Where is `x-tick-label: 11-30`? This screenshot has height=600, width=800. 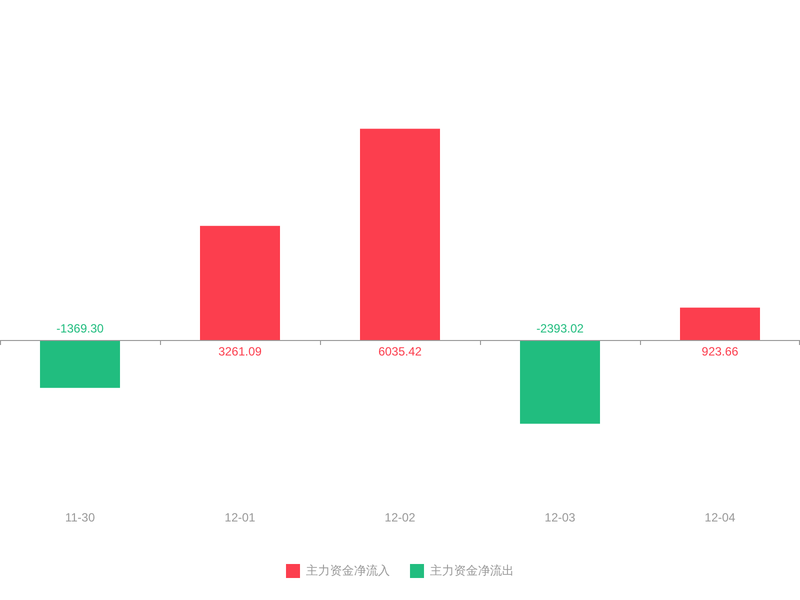
x-tick-label: 11-30 is located at coordinates (80, 517).